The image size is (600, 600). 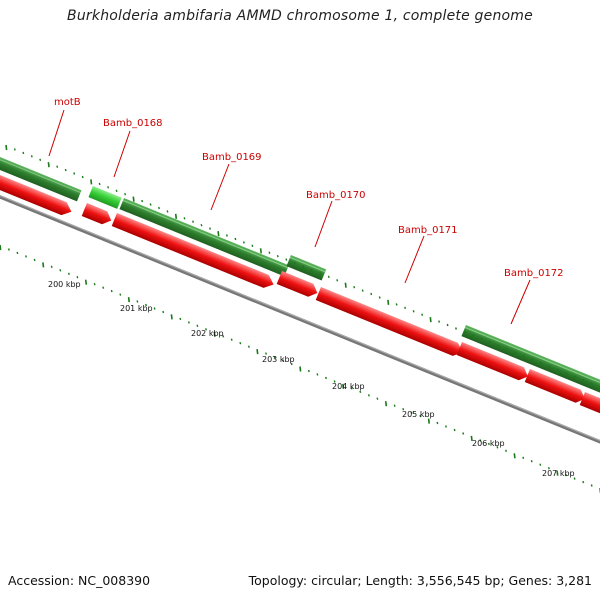 What do you see at coordinates (232, 157) in the screenshot?
I see `gene-label-Bamb-0169: Bamb_0169` at bounding box center [232, 157].